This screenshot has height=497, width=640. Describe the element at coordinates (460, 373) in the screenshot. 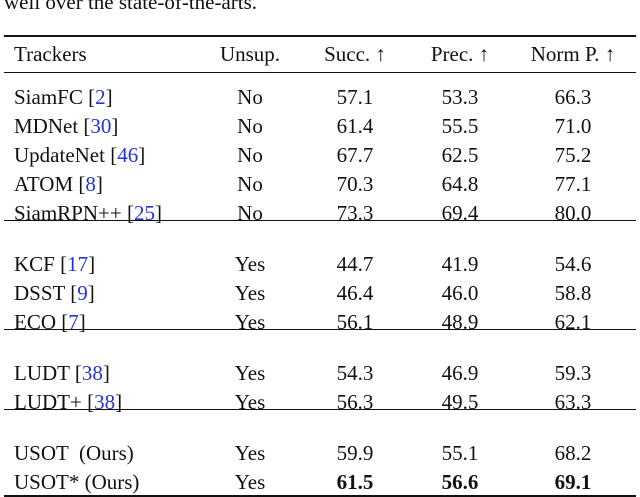

I see `table-cell: 46.9` at that location.